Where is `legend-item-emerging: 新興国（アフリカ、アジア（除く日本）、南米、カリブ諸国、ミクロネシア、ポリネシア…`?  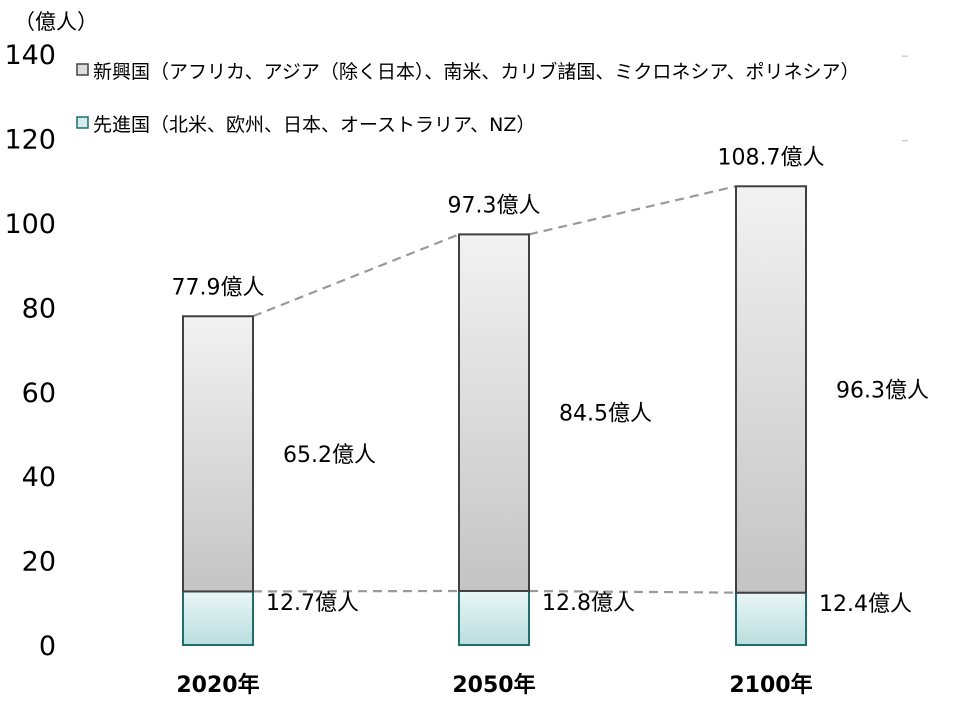
legend-item-emerging: 新興国（アフリカ、アジア（除く日本）、南米、カリブ諸国、ミクロネシア、ポリネシア… is located at coordinates (467, 71).